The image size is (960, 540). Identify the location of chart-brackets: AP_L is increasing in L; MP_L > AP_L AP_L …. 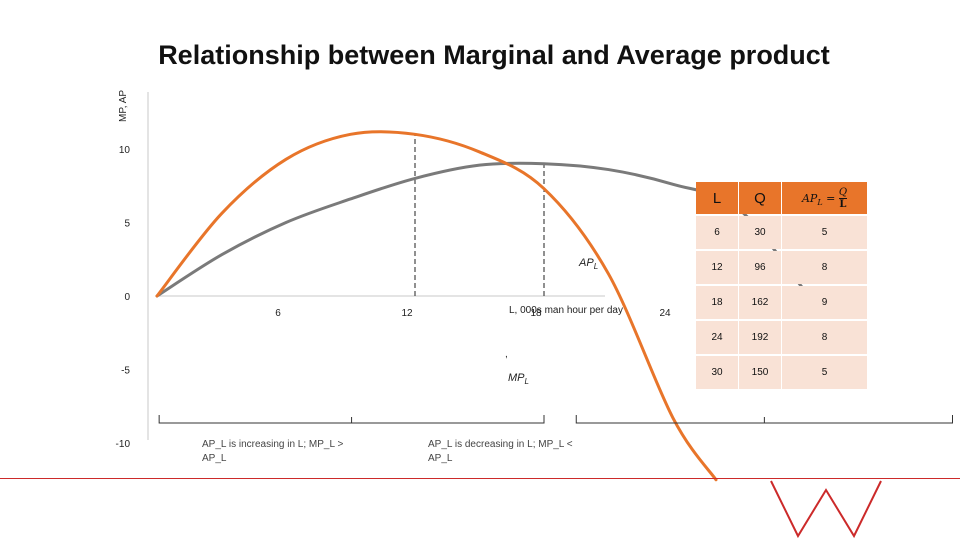
(555, 439).